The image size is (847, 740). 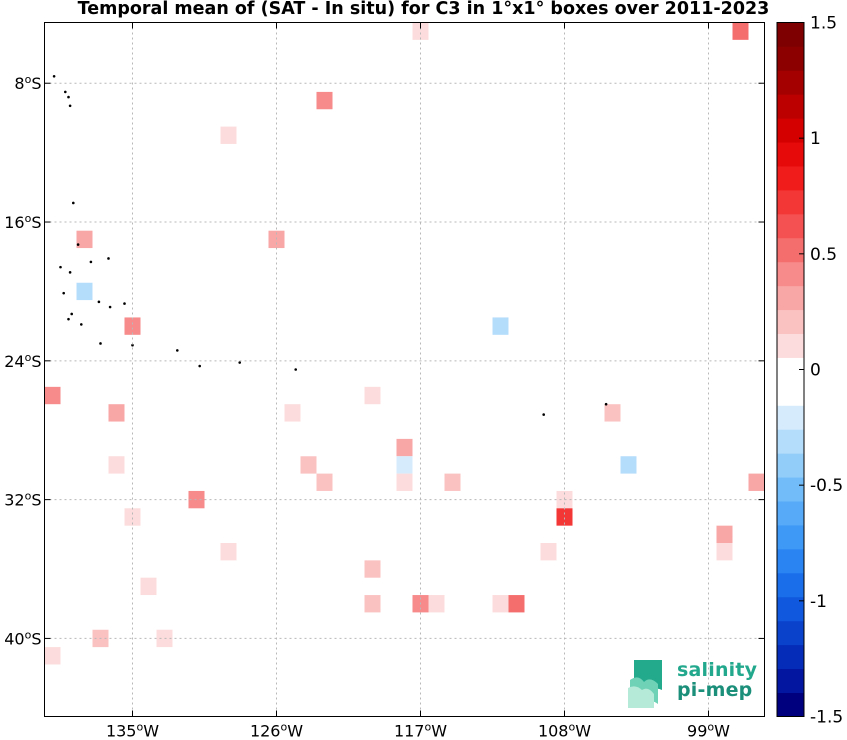 What do you see at coordinates (815, 139) in the screenshot?
I see `colorbar-tick-label: 1` at bounding box center [815, 139].